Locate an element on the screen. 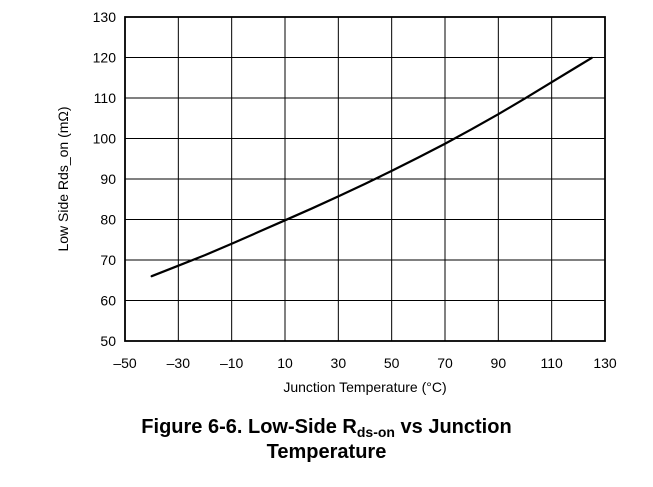 Image resolution: width=653 pixels, height=487 pixels. x-tick-label: –10 is located at coordinates (232, 363).